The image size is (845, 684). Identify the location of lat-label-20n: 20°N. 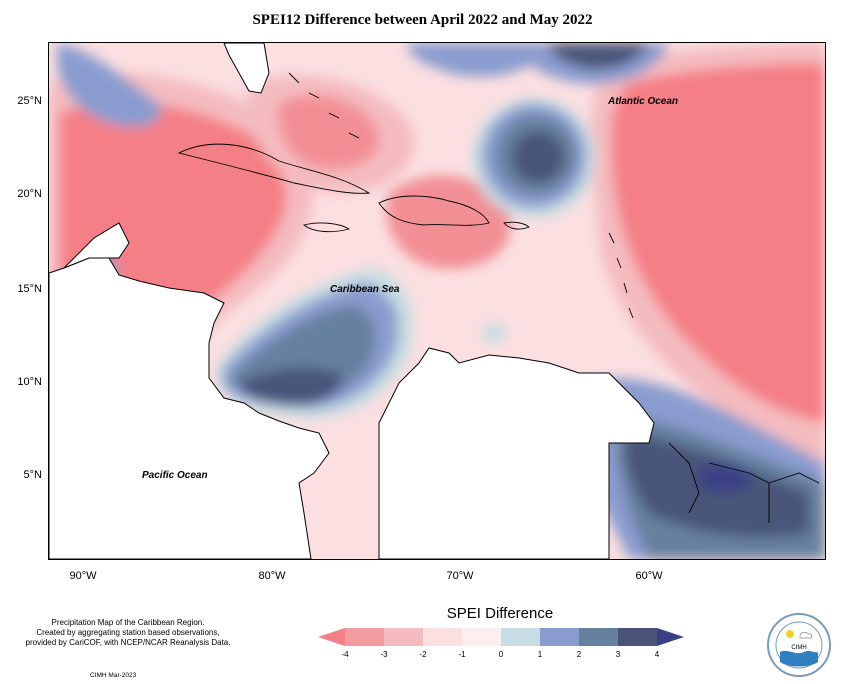
(29, 194).